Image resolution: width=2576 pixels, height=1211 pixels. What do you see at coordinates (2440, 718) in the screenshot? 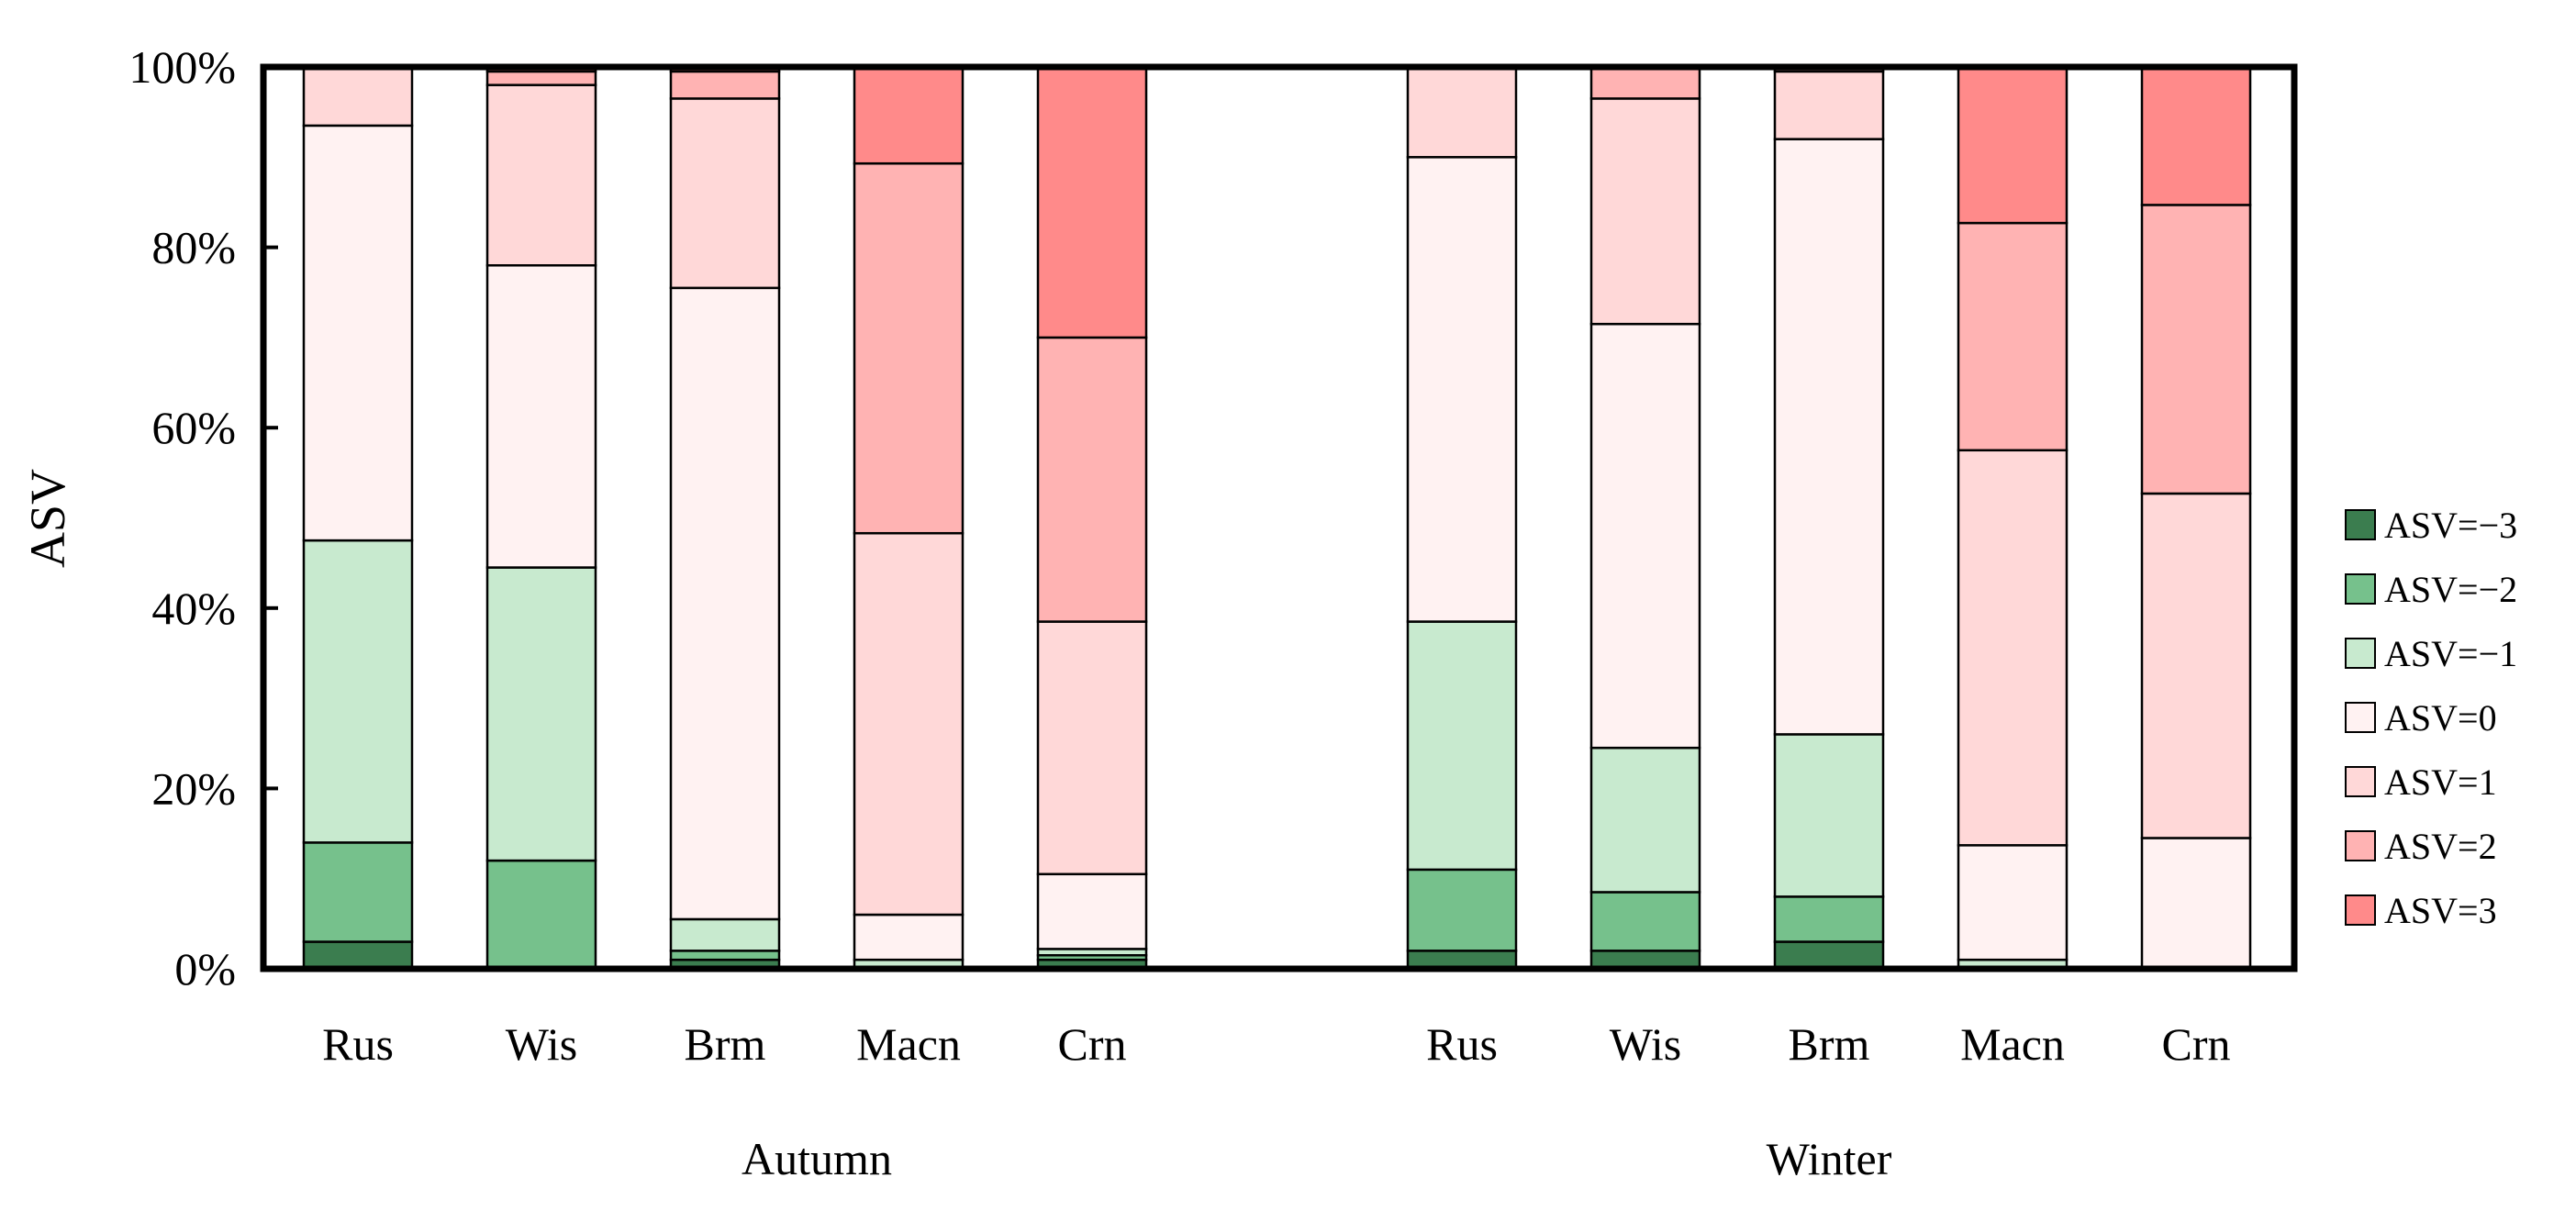
I see `legend-label: ASV=0` at bounding box center [2440, 718].